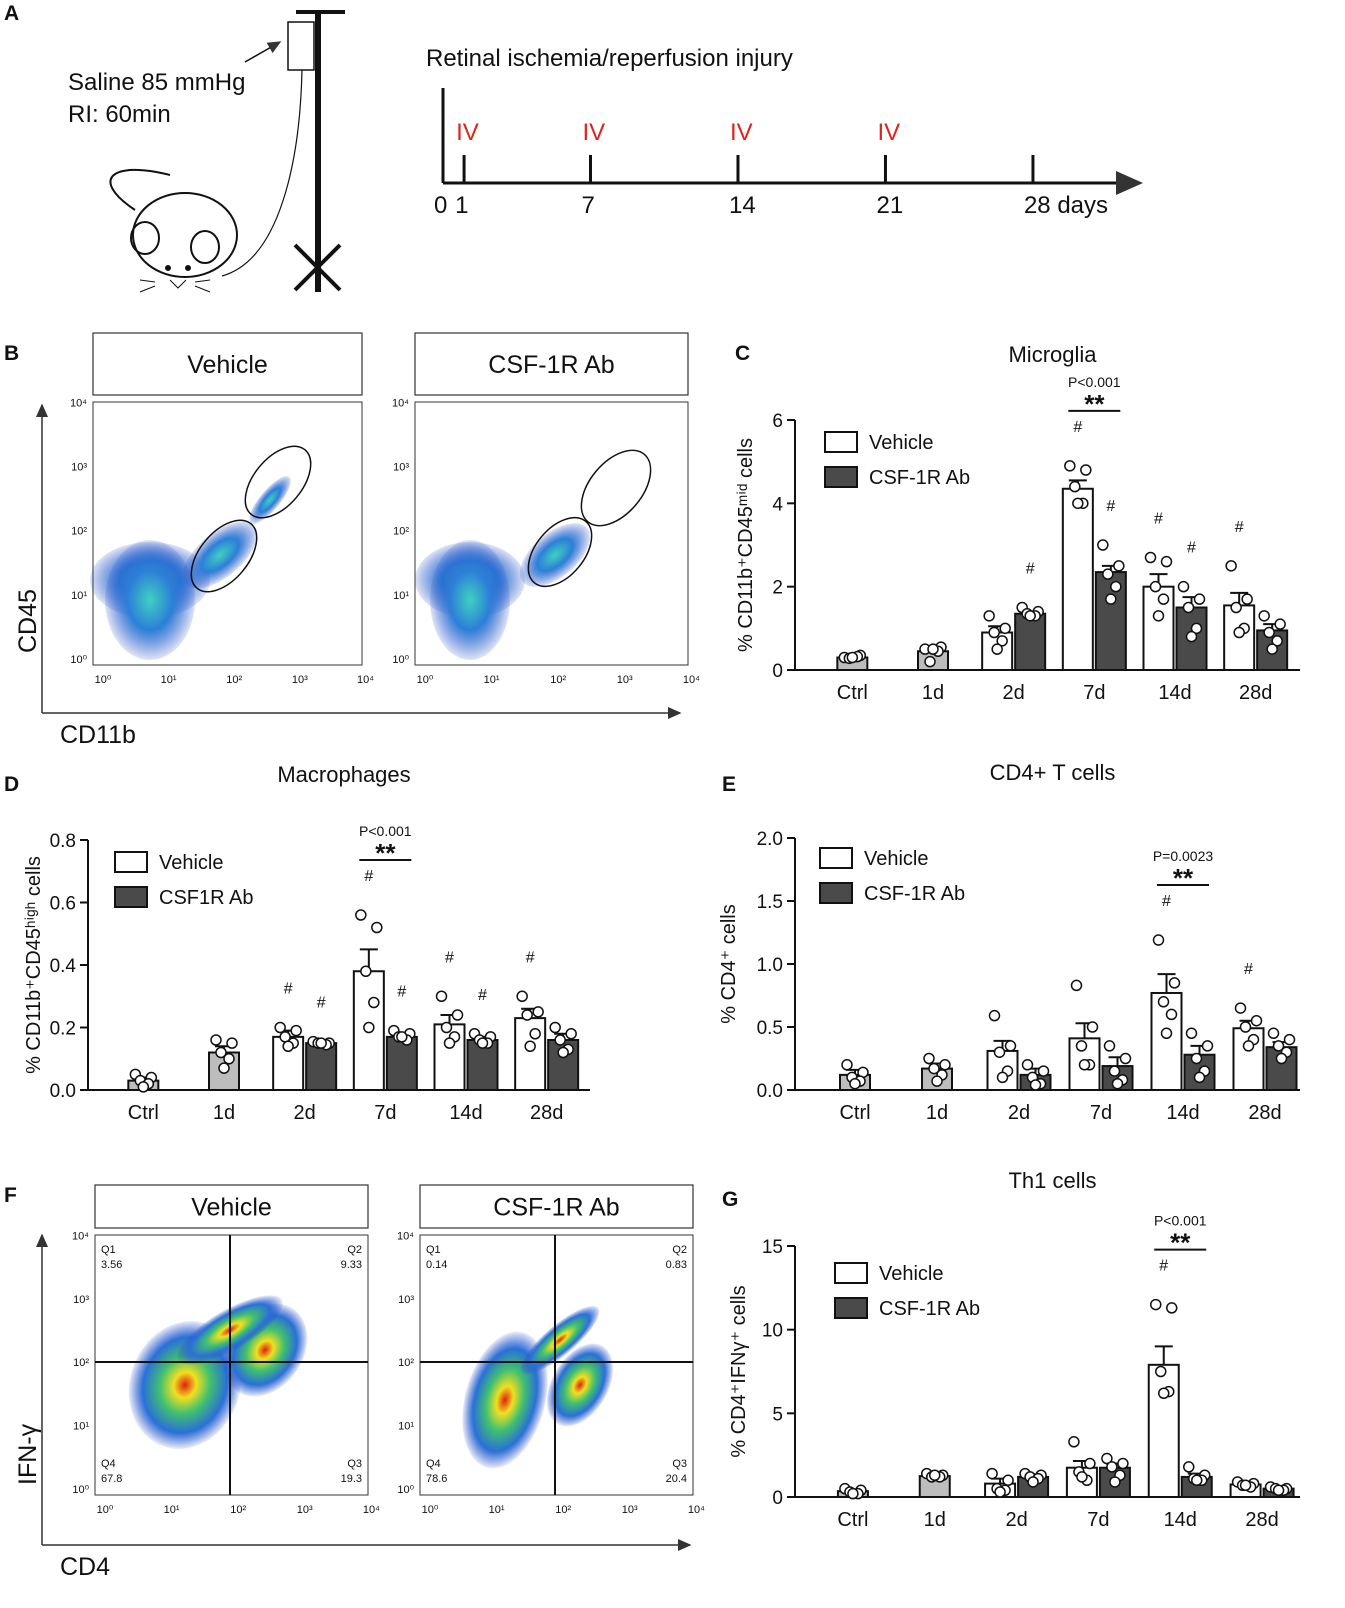  I want to click on quadrant-value: 67.8, so click(111, 1479).